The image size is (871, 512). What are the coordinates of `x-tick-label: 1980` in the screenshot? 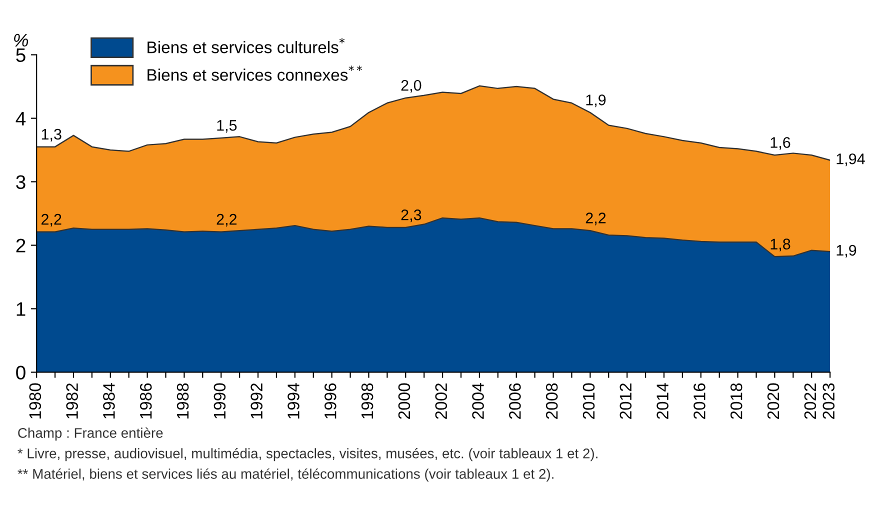 It's located at (35, 400).